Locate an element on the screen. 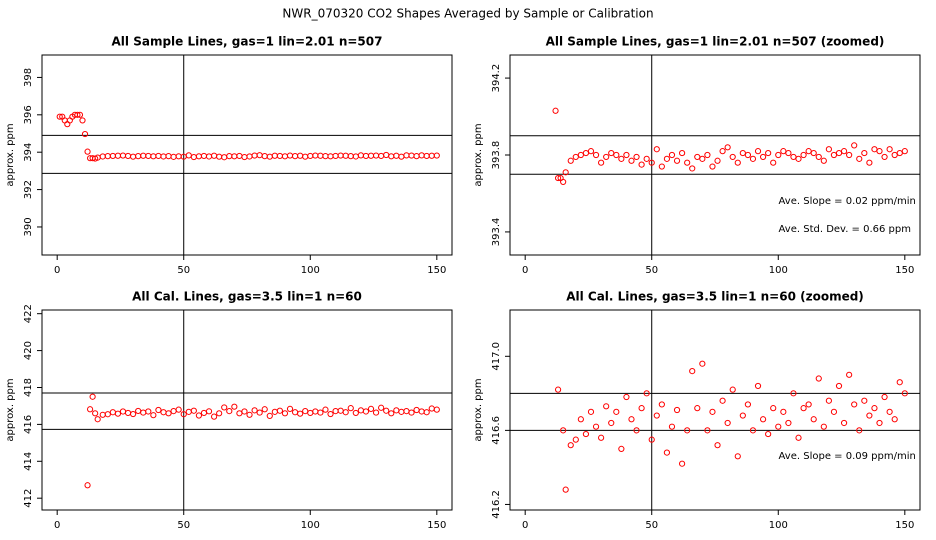 The image size is (936, 540). chart-title: All Cal. Lines, gas=3.5 lin=1 n=60 is located at coordinates (247, 297).